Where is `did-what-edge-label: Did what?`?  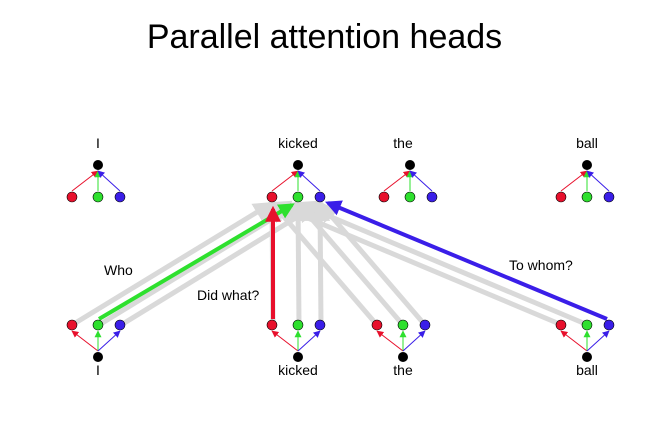 did-what-edge-label: Did what? is located at coordinates (228, 295).